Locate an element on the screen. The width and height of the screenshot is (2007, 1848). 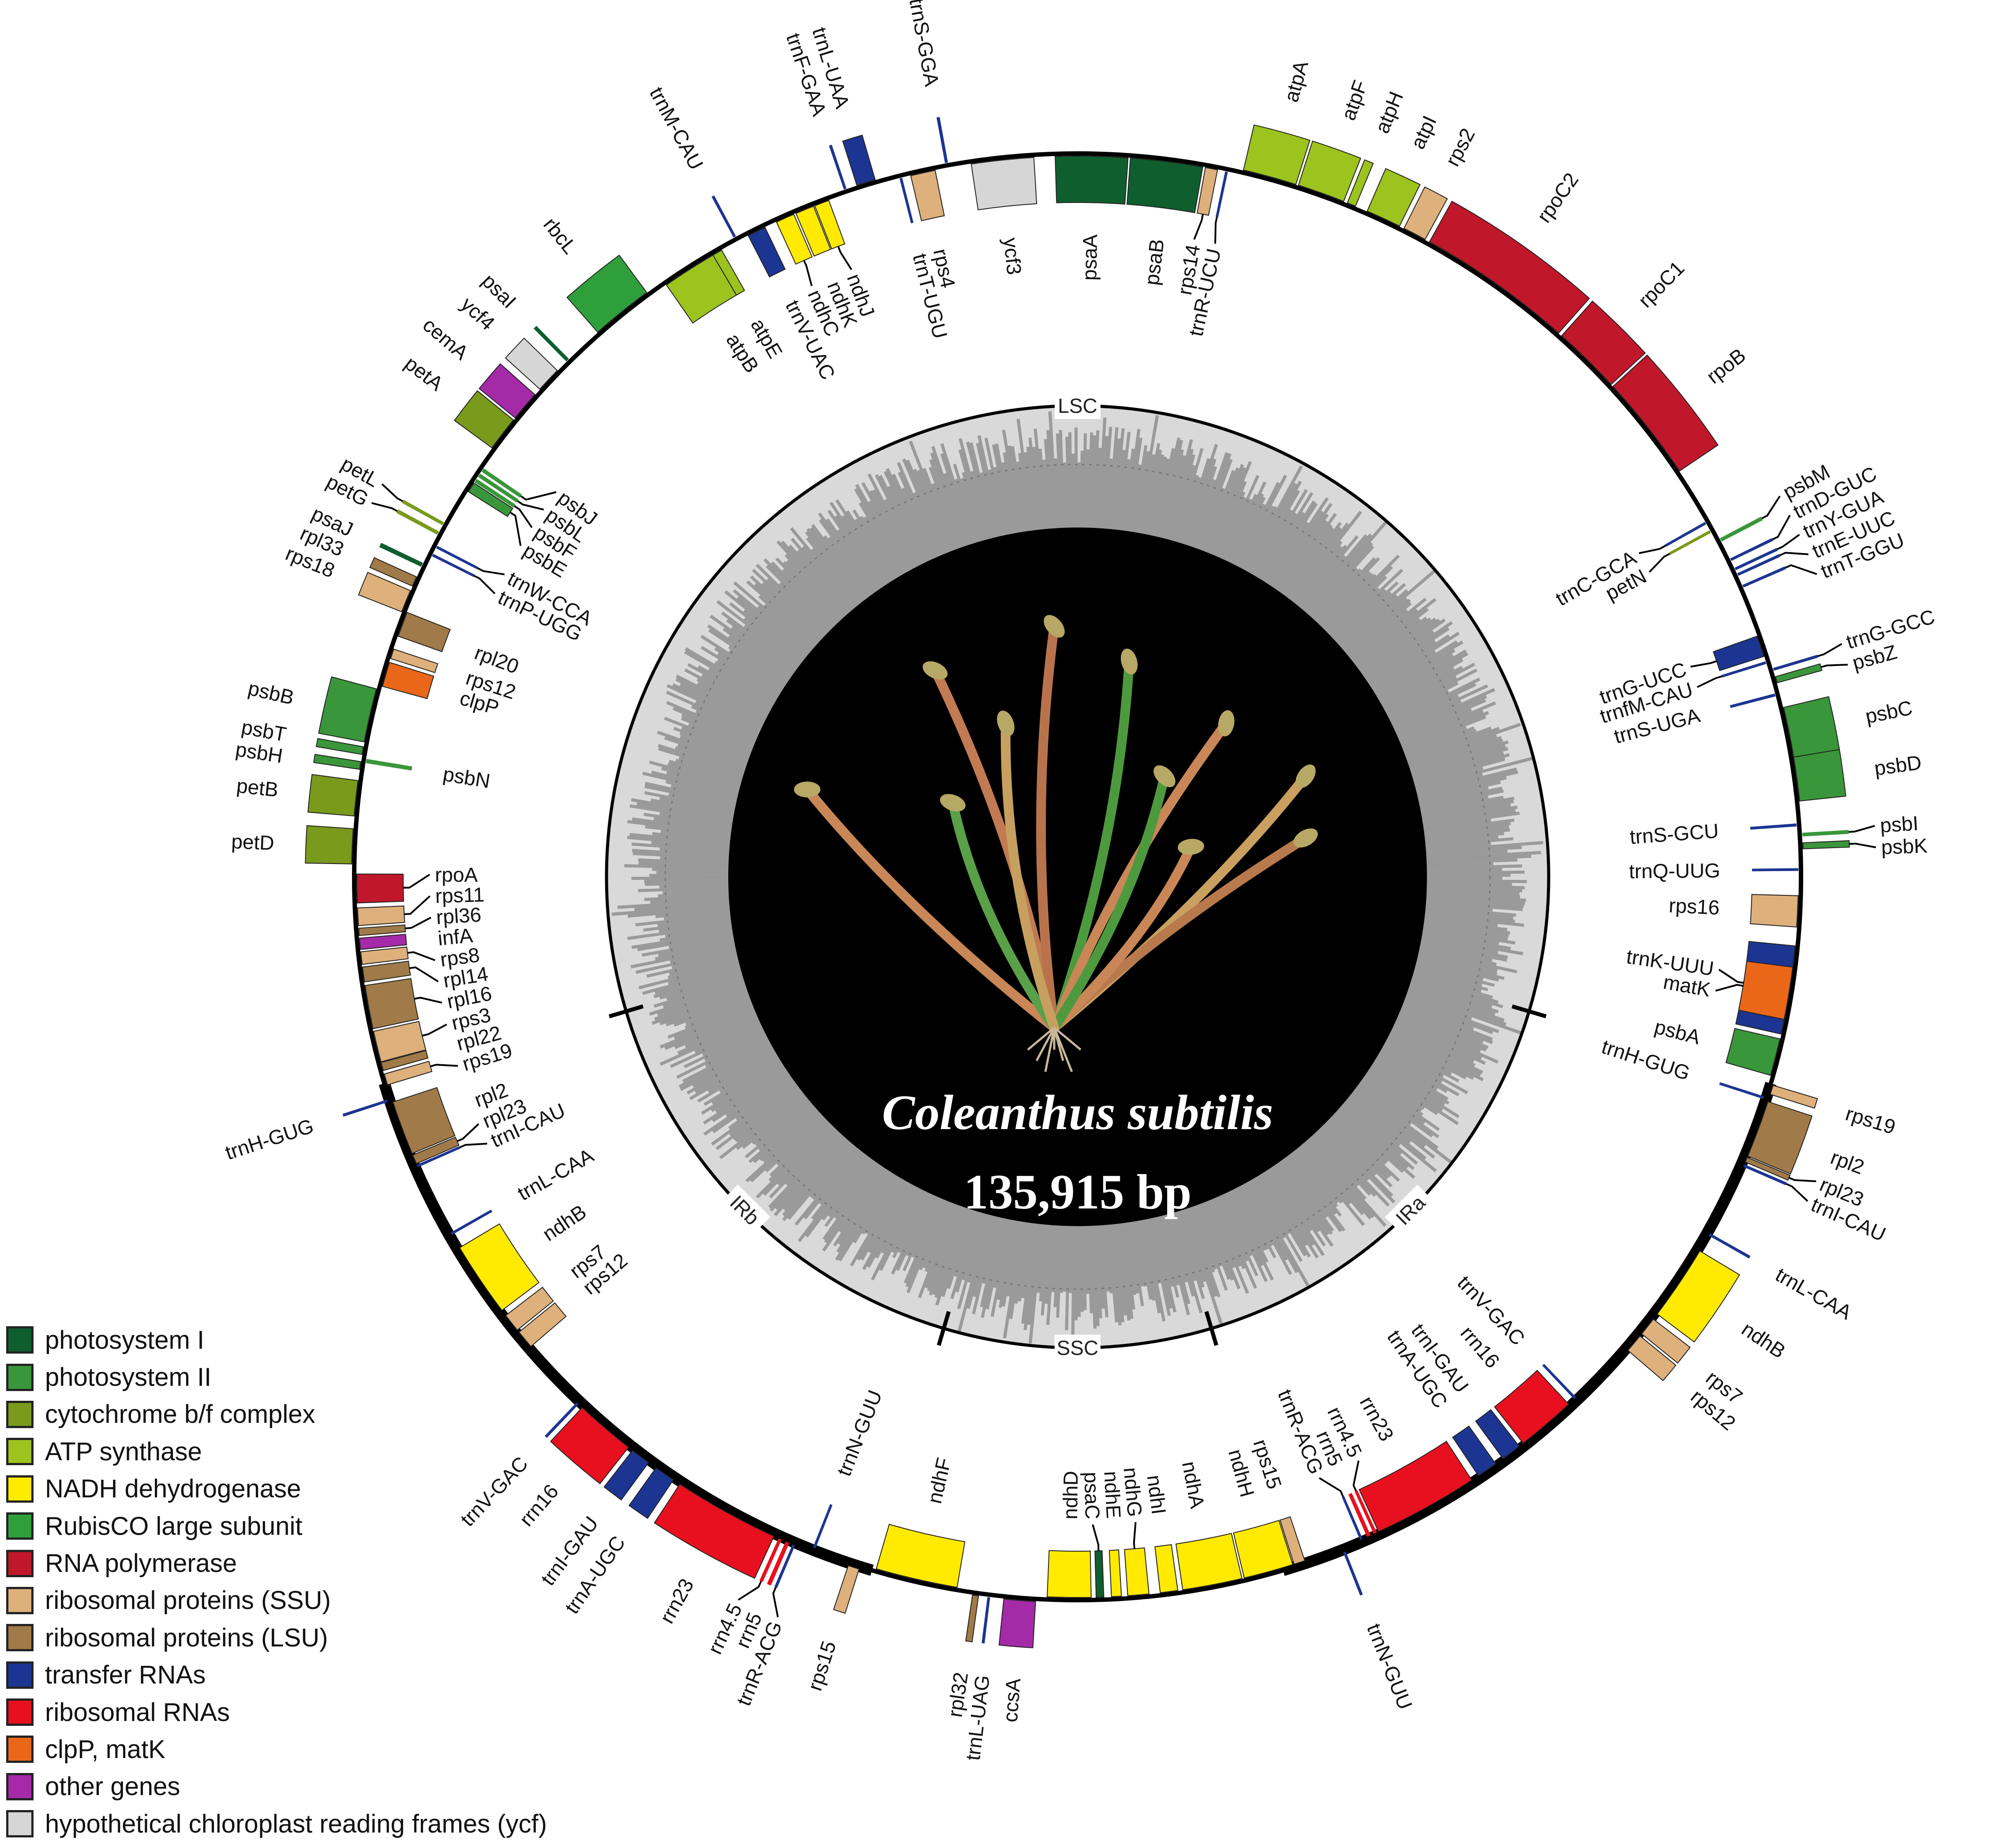
gene-psbA is located at coordinates (1753, 1052).